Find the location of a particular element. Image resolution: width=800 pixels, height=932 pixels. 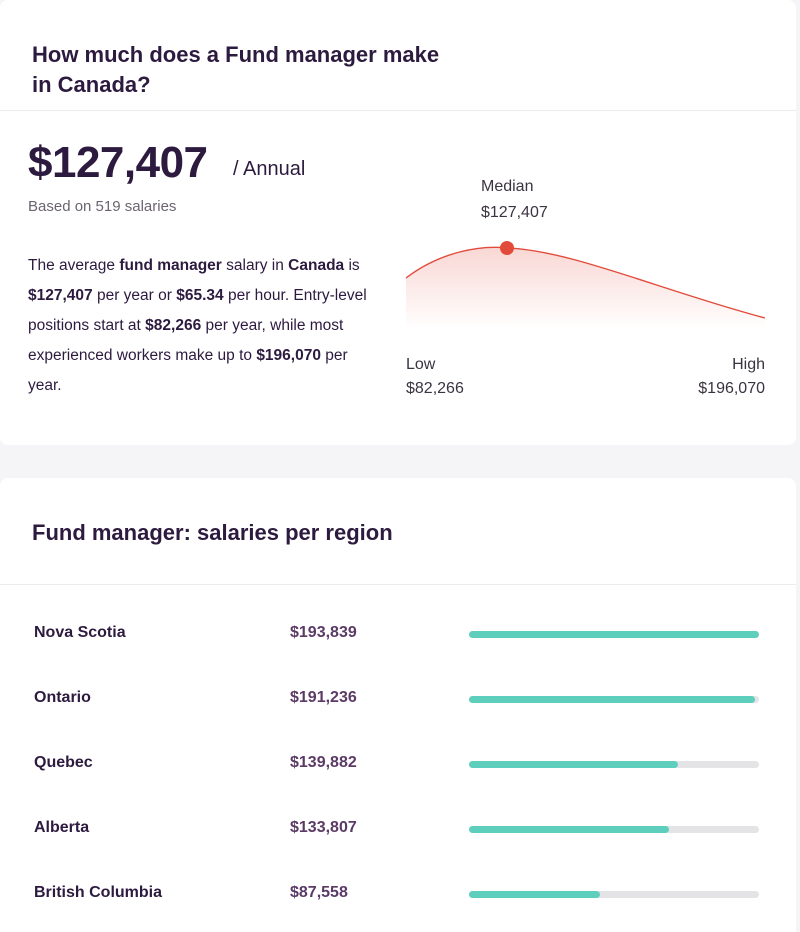

region-name: Quebec is located at coordinates (63, 762).